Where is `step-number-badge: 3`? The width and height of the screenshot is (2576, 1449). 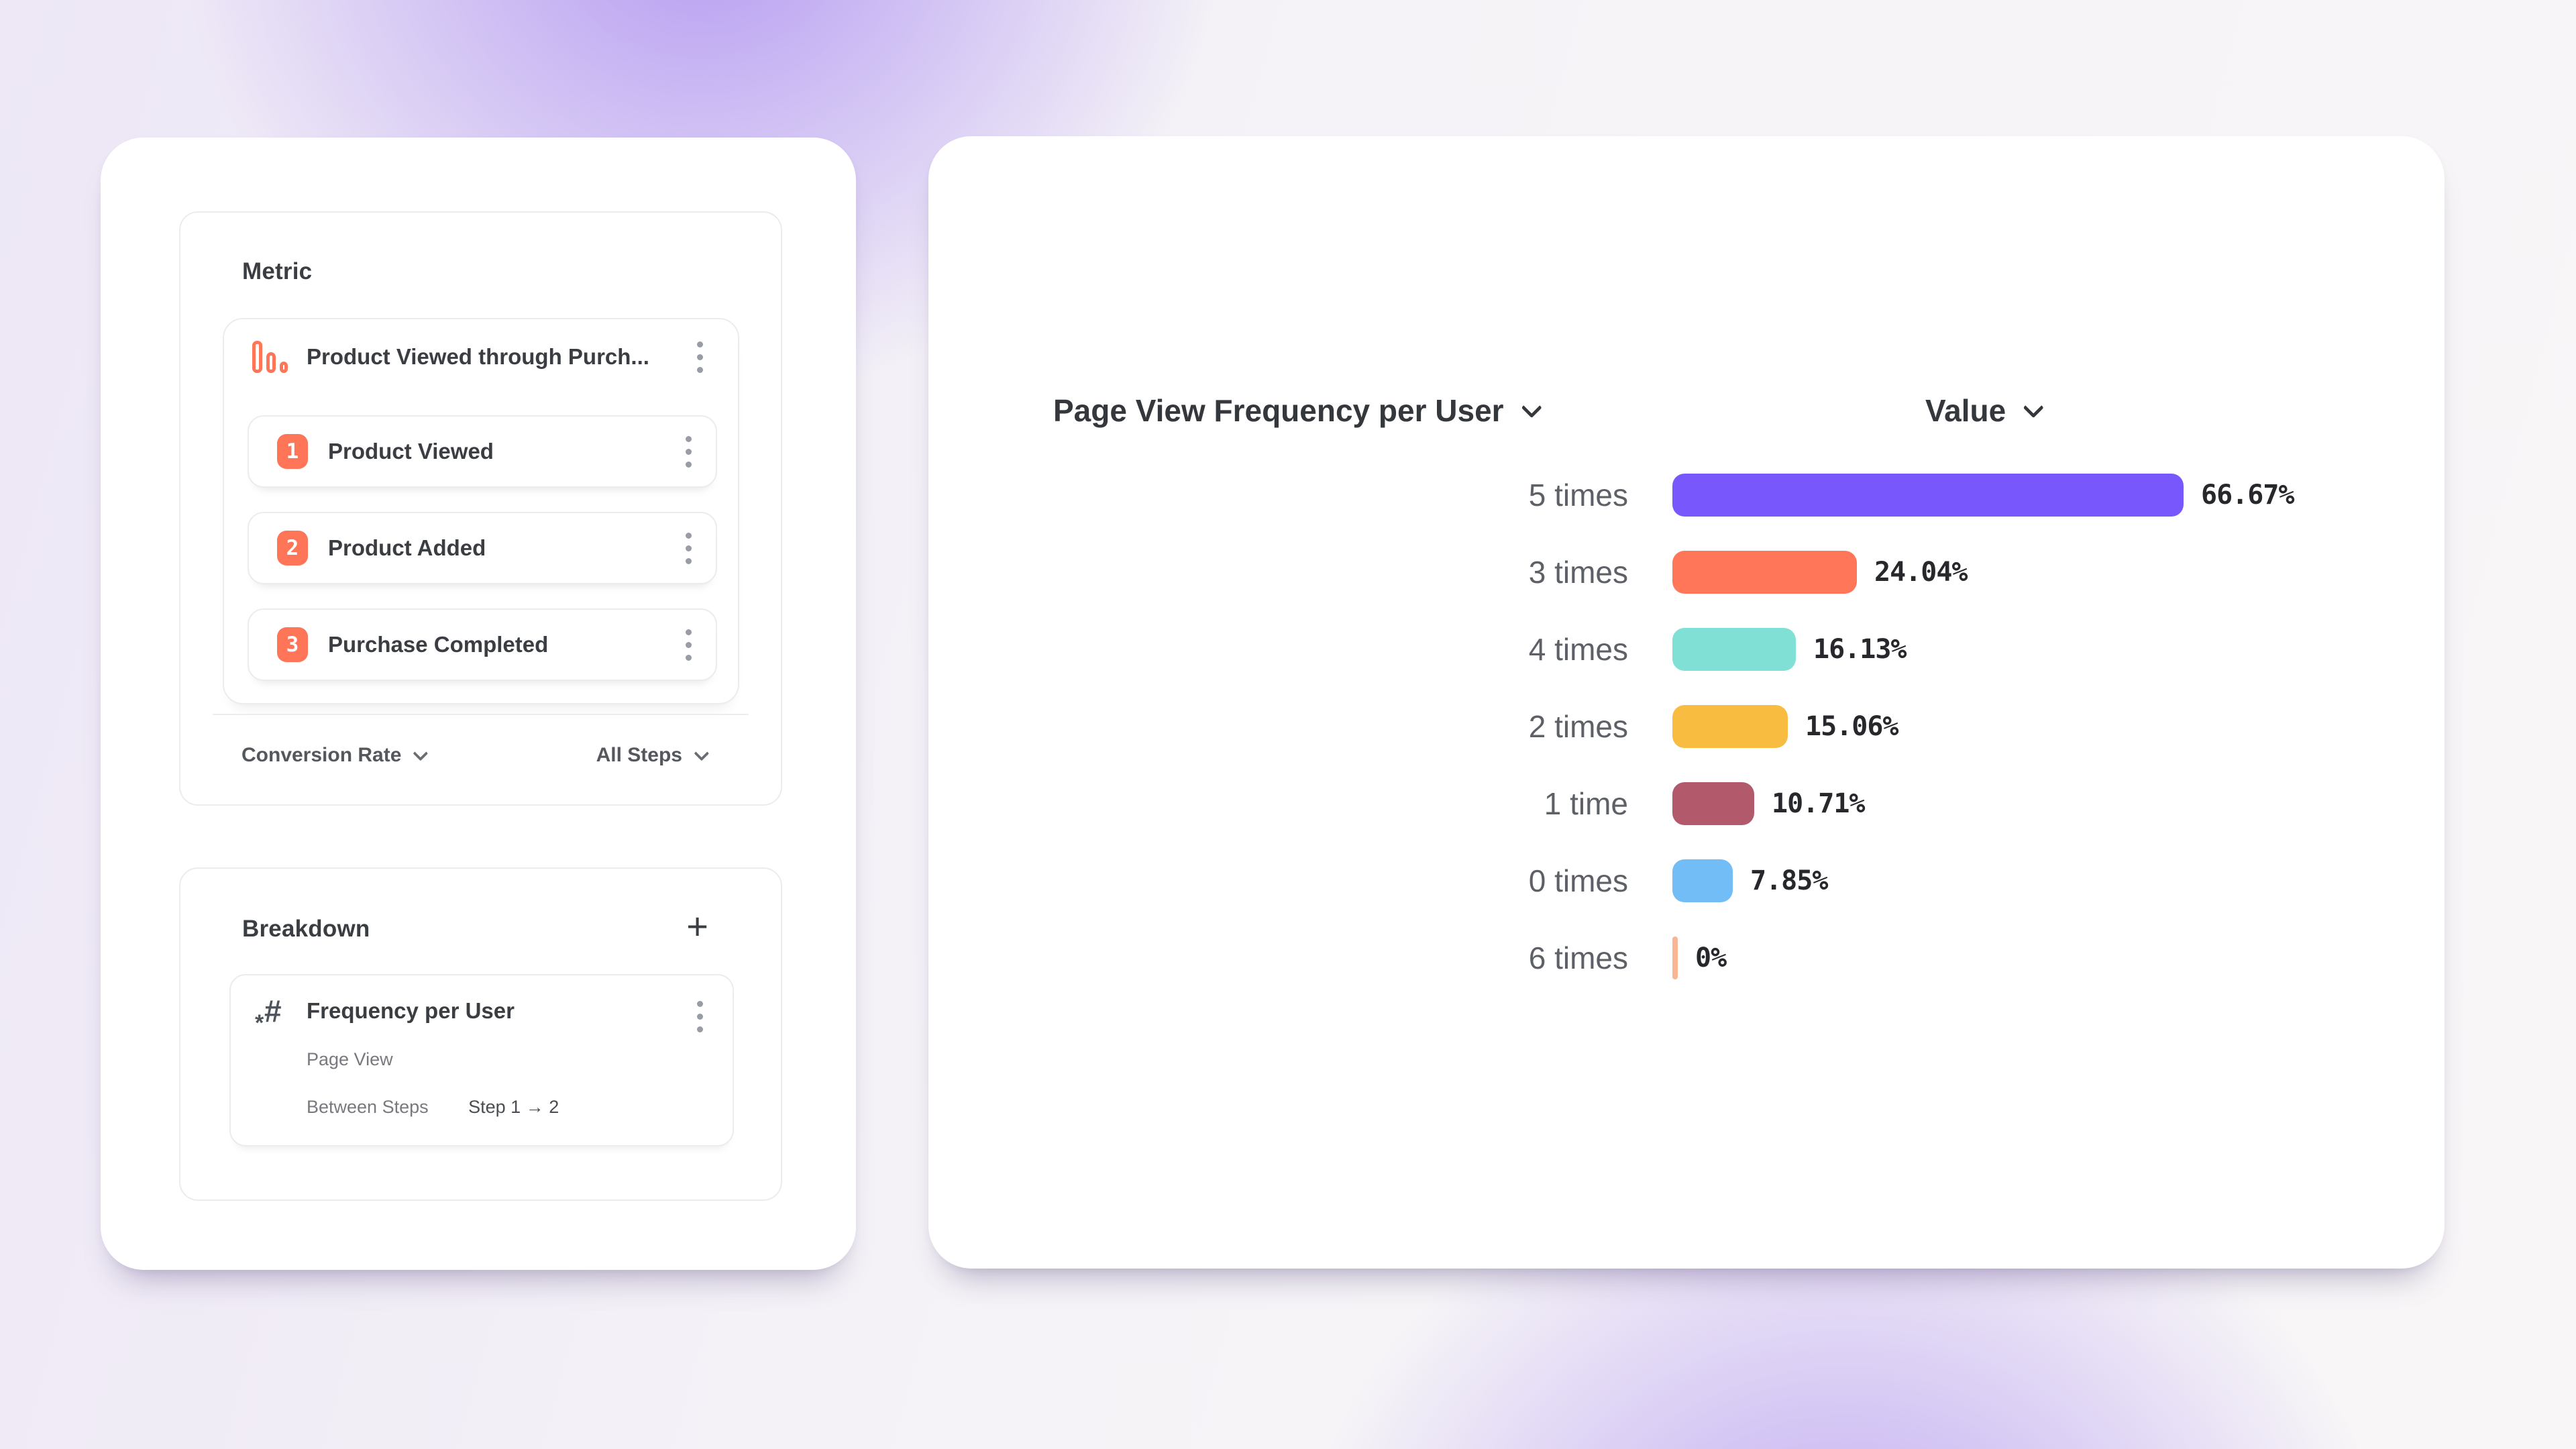 step-number-badge: 3 is located at coordinates (292, 644).